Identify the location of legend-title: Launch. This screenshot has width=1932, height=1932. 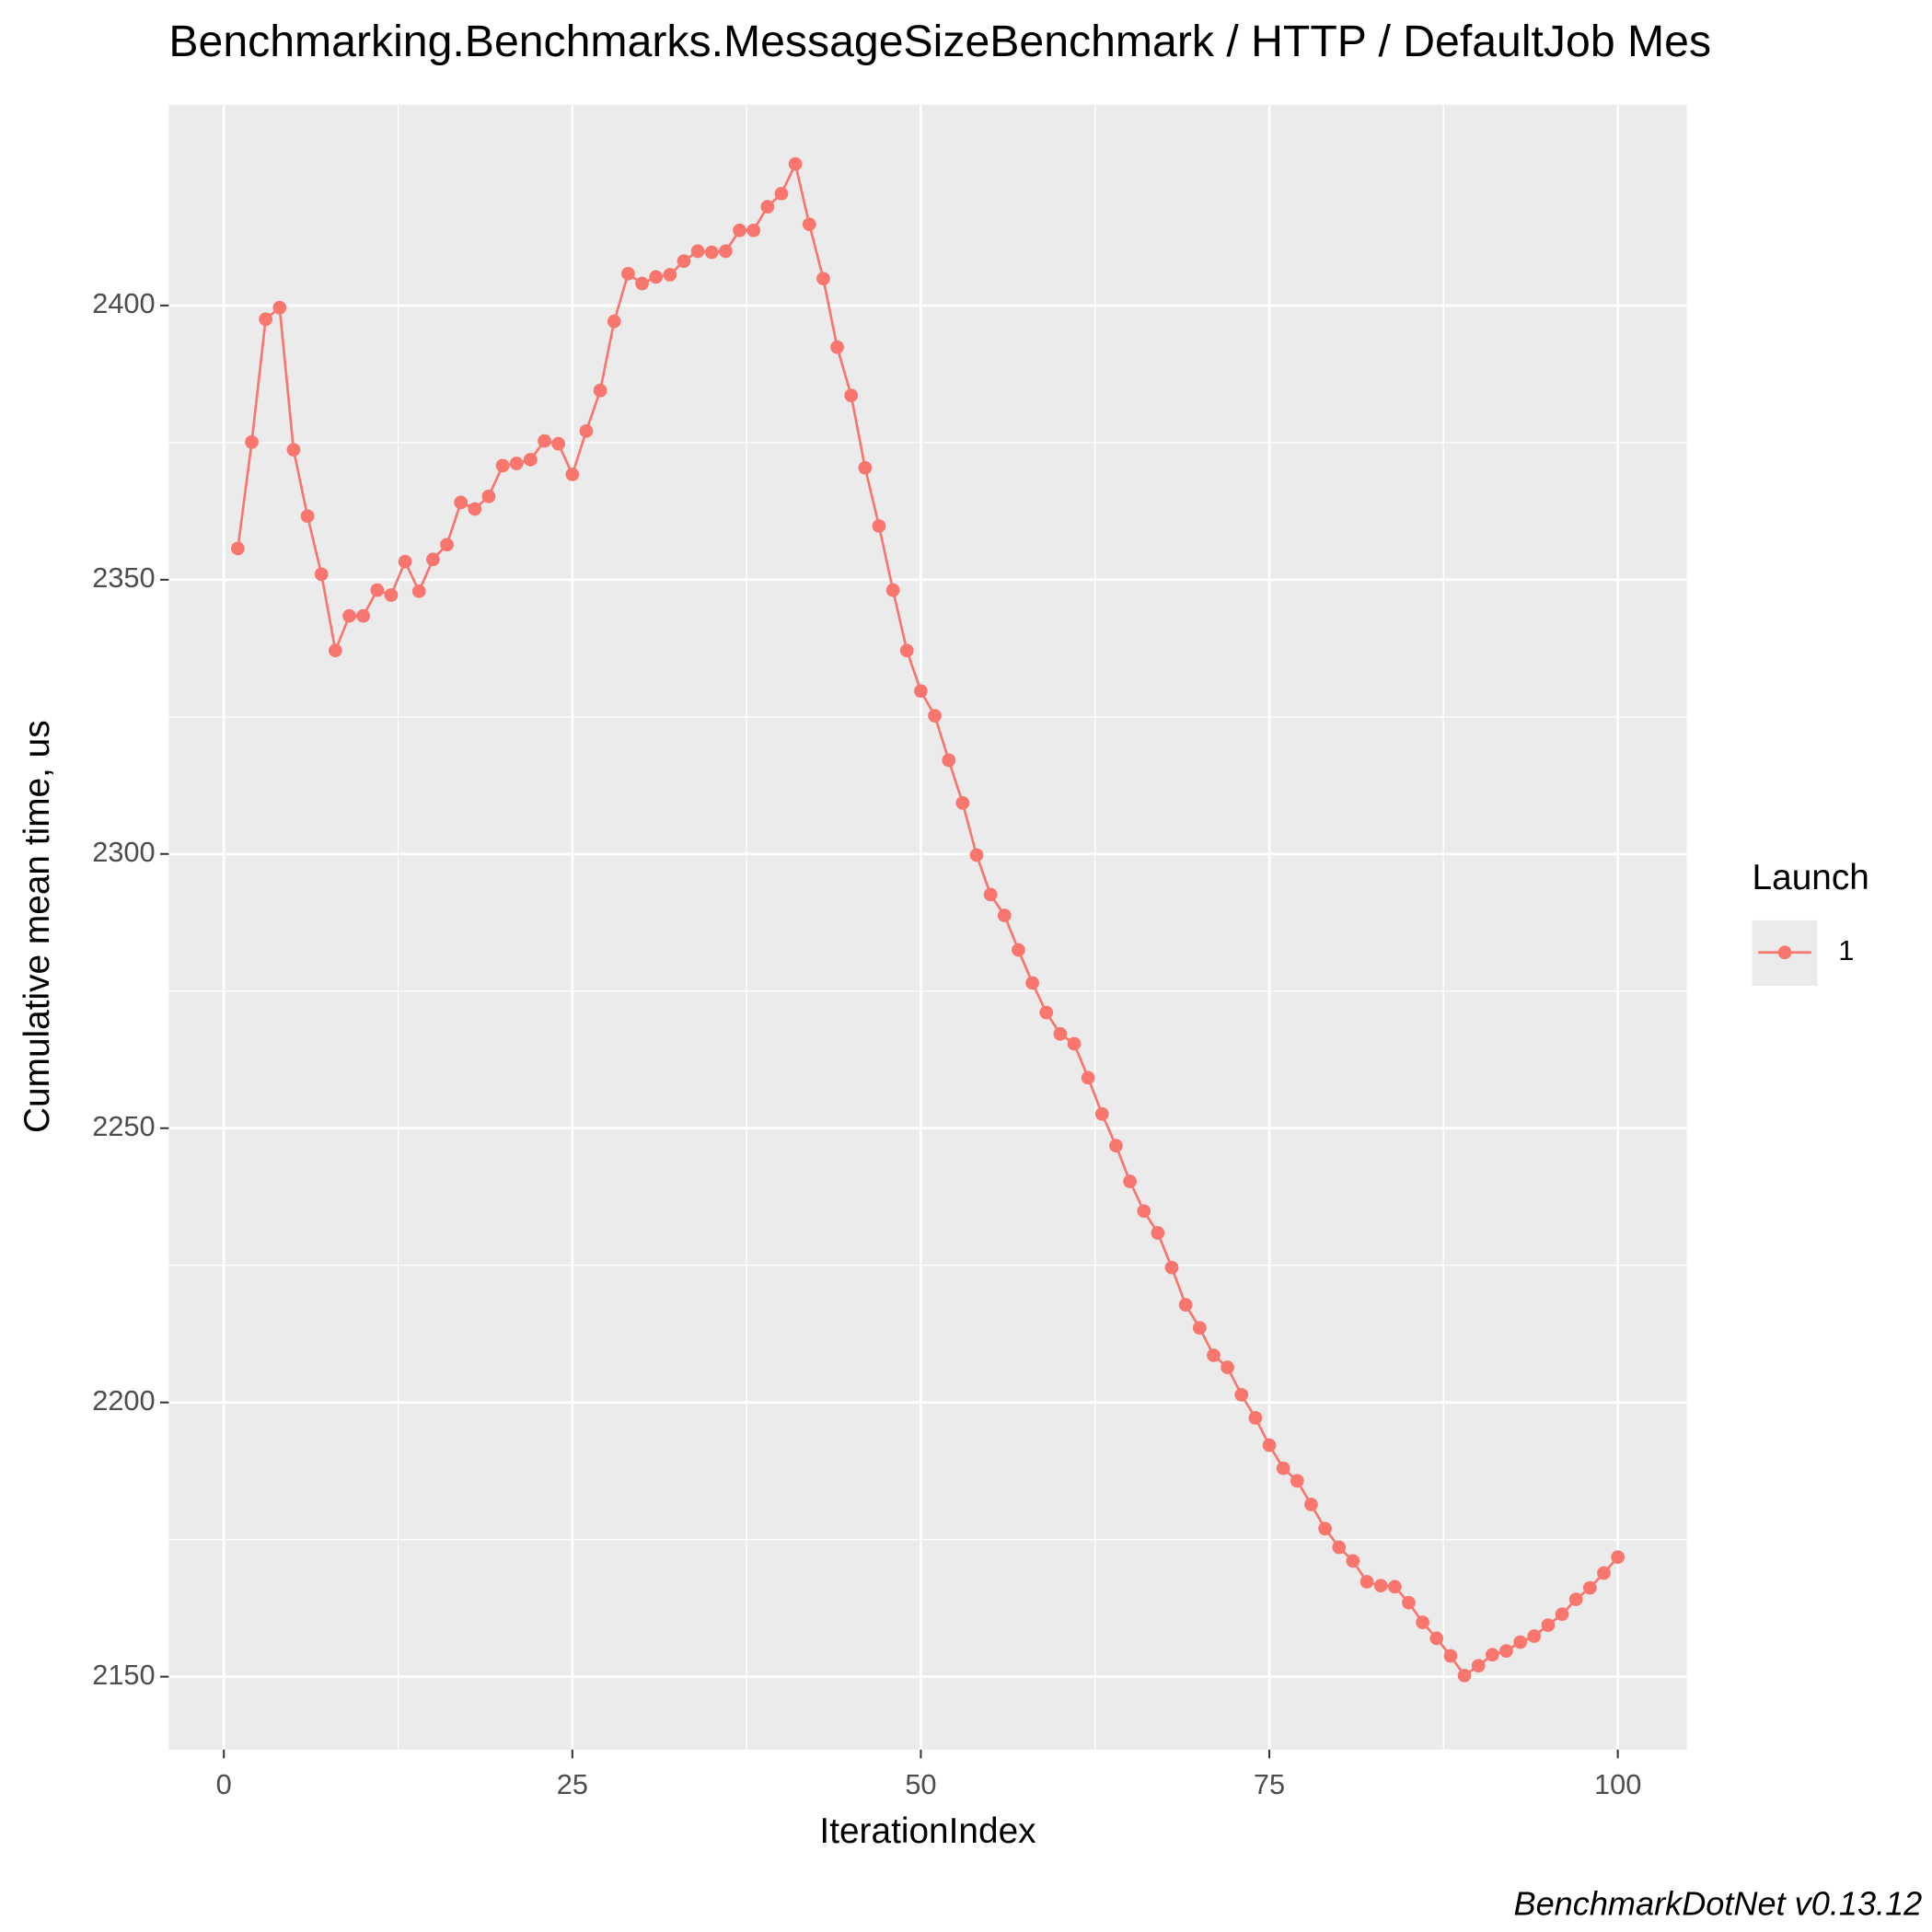
(1811, 878).